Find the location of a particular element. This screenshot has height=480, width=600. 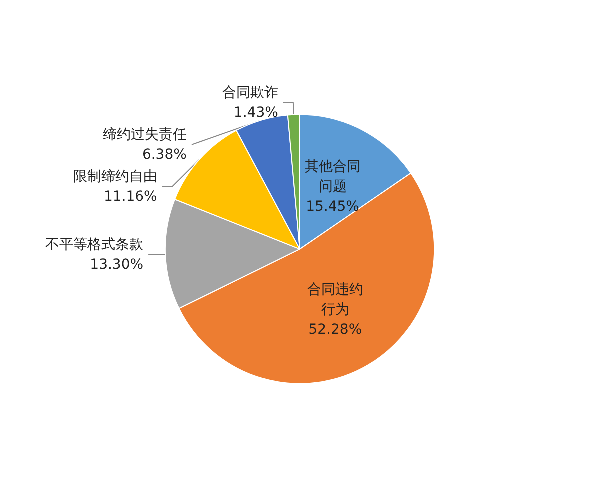

slice-label: 其他合同问题 is located at coordinates (332, 177).